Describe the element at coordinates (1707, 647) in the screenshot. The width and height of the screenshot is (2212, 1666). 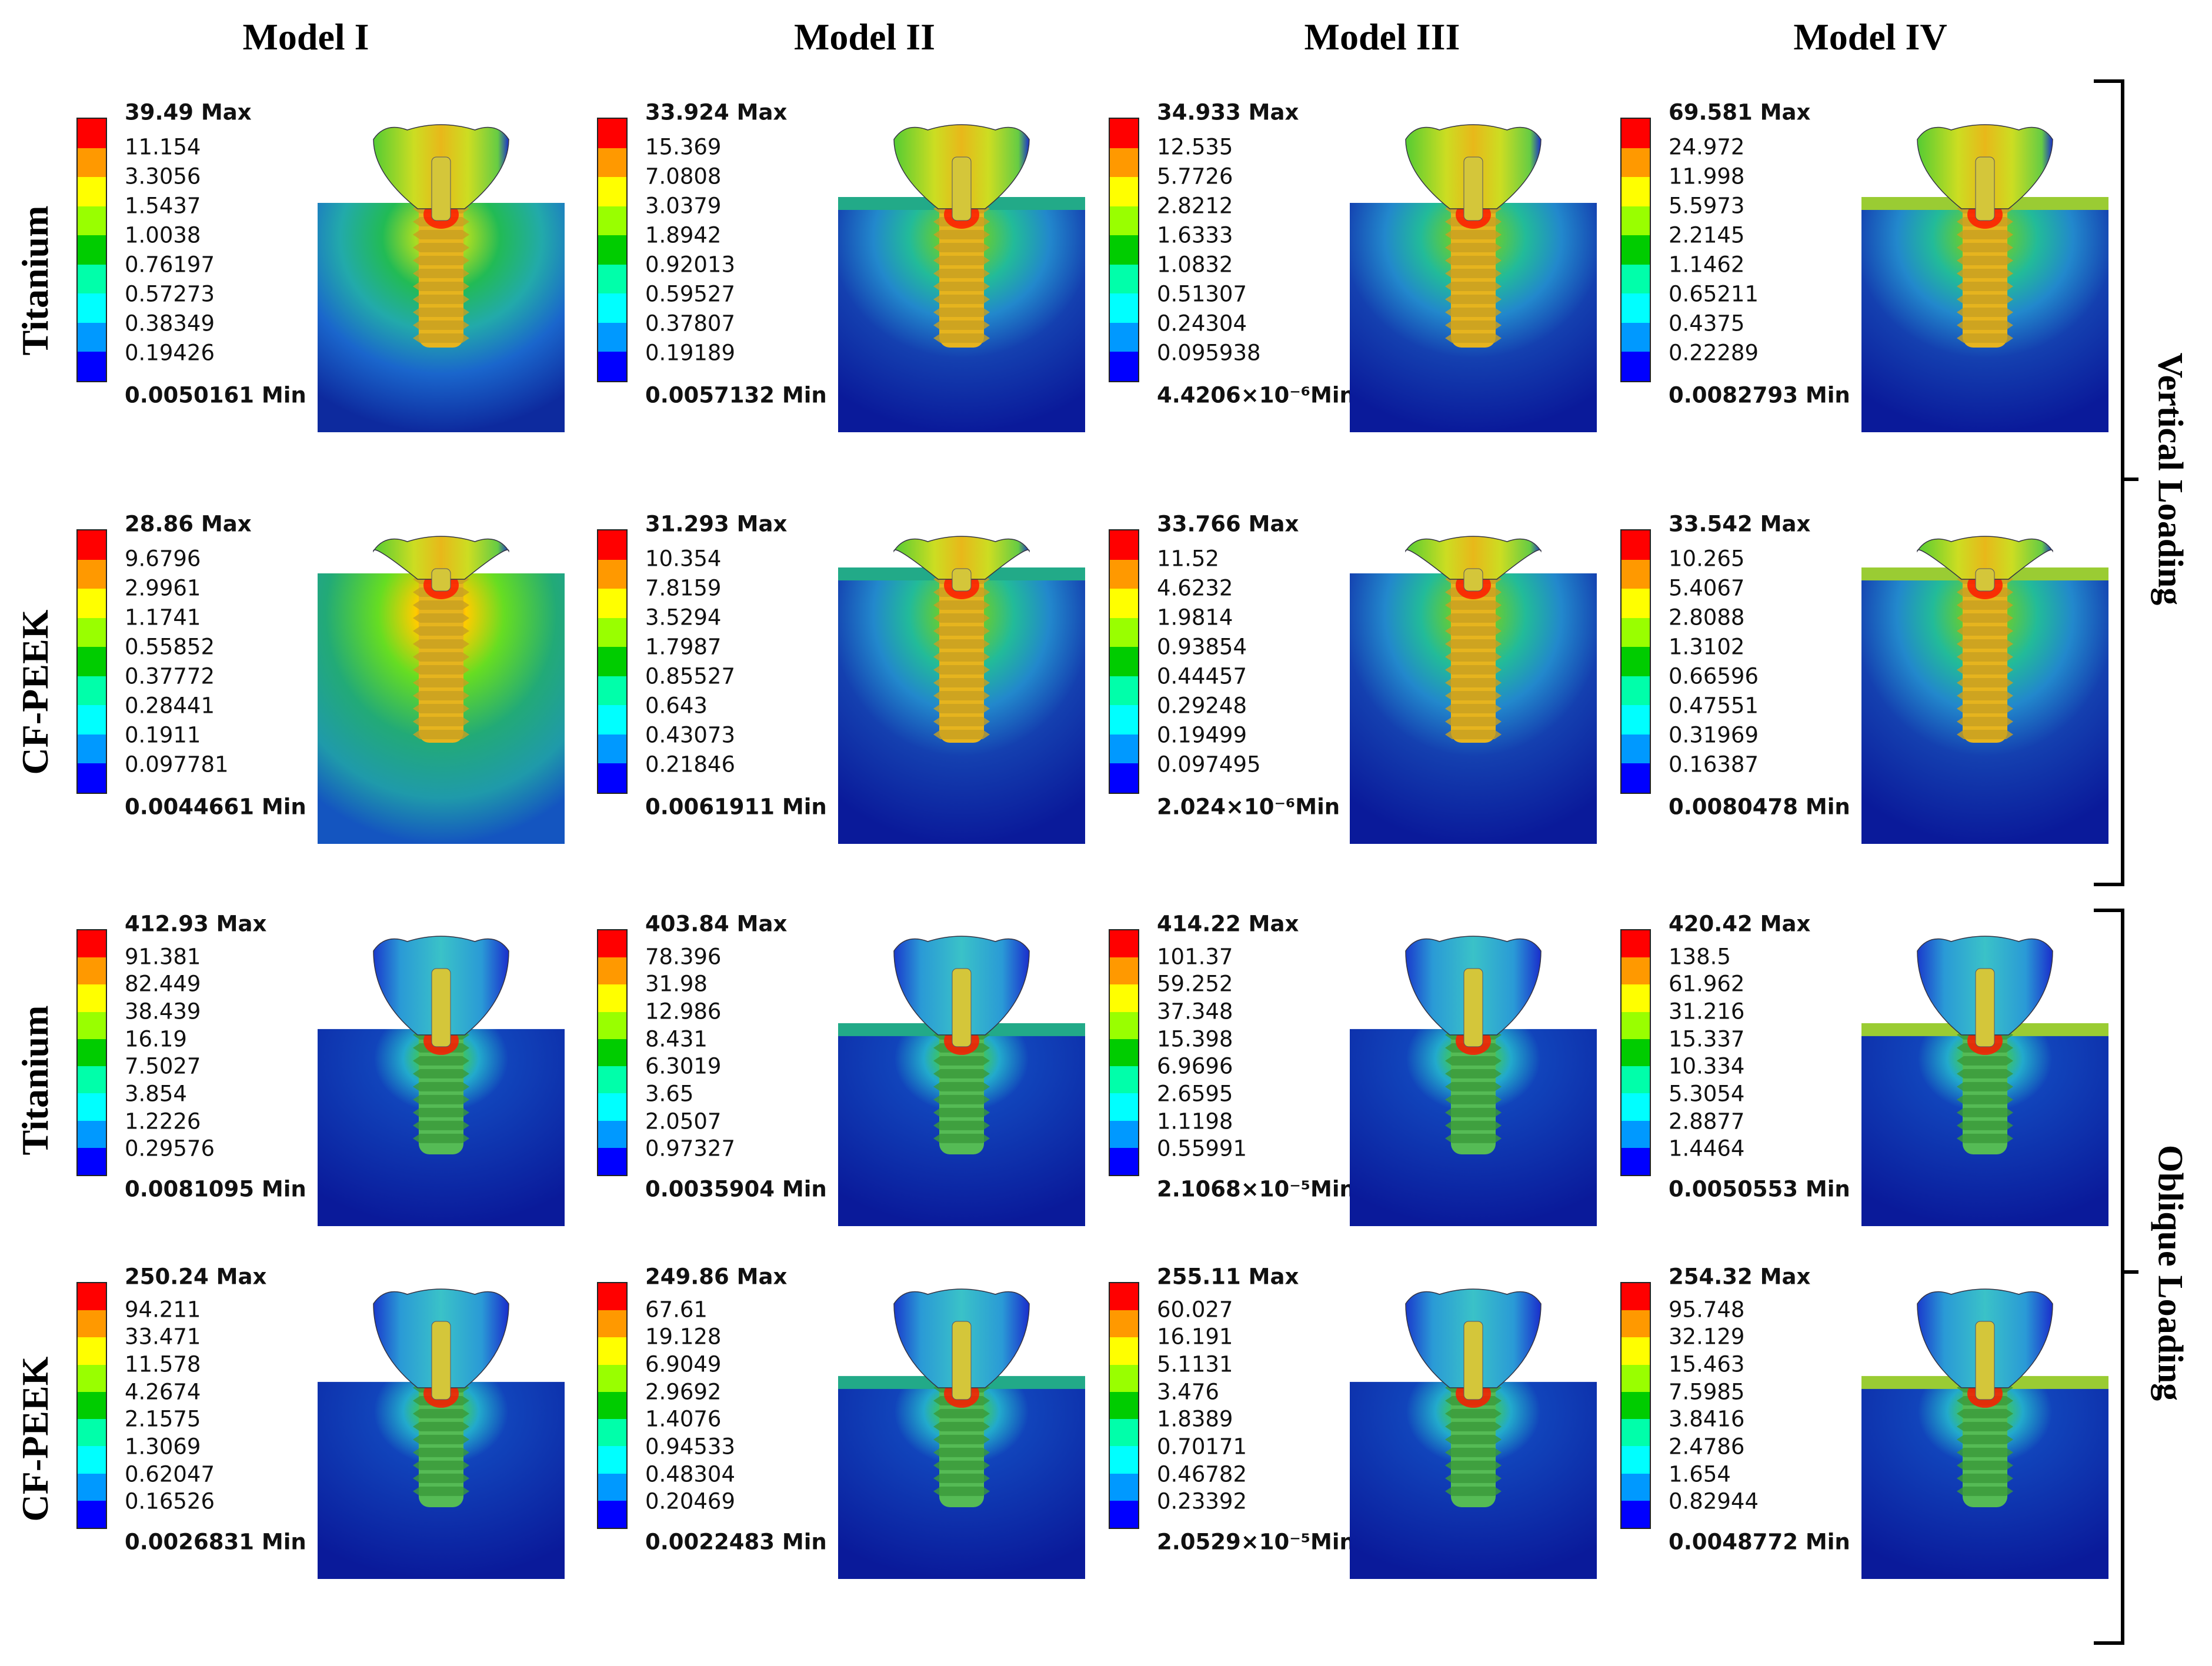
I see `legend-tick-label: 1.3102` at that location.